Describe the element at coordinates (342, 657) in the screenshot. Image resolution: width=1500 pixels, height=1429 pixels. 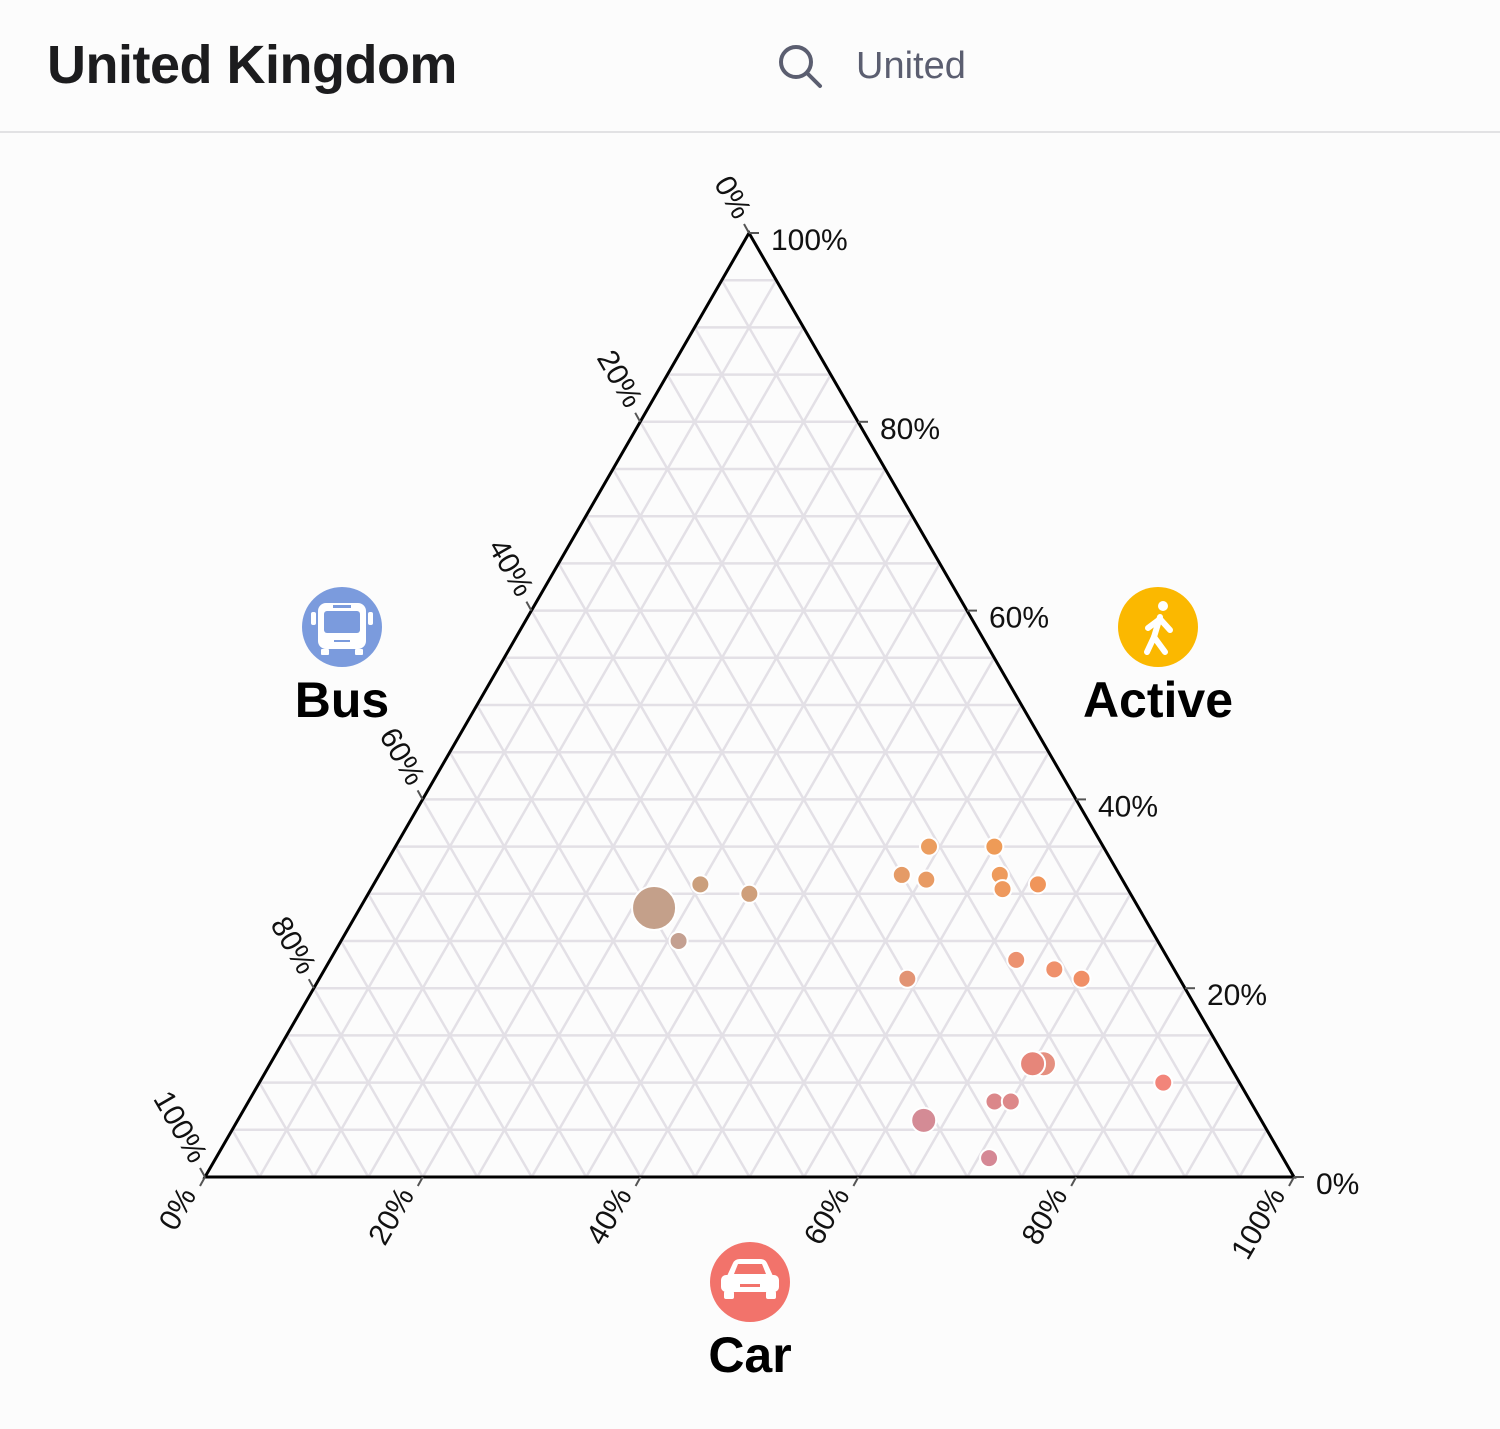
I see `bus-axis-label: Bus` at that location.